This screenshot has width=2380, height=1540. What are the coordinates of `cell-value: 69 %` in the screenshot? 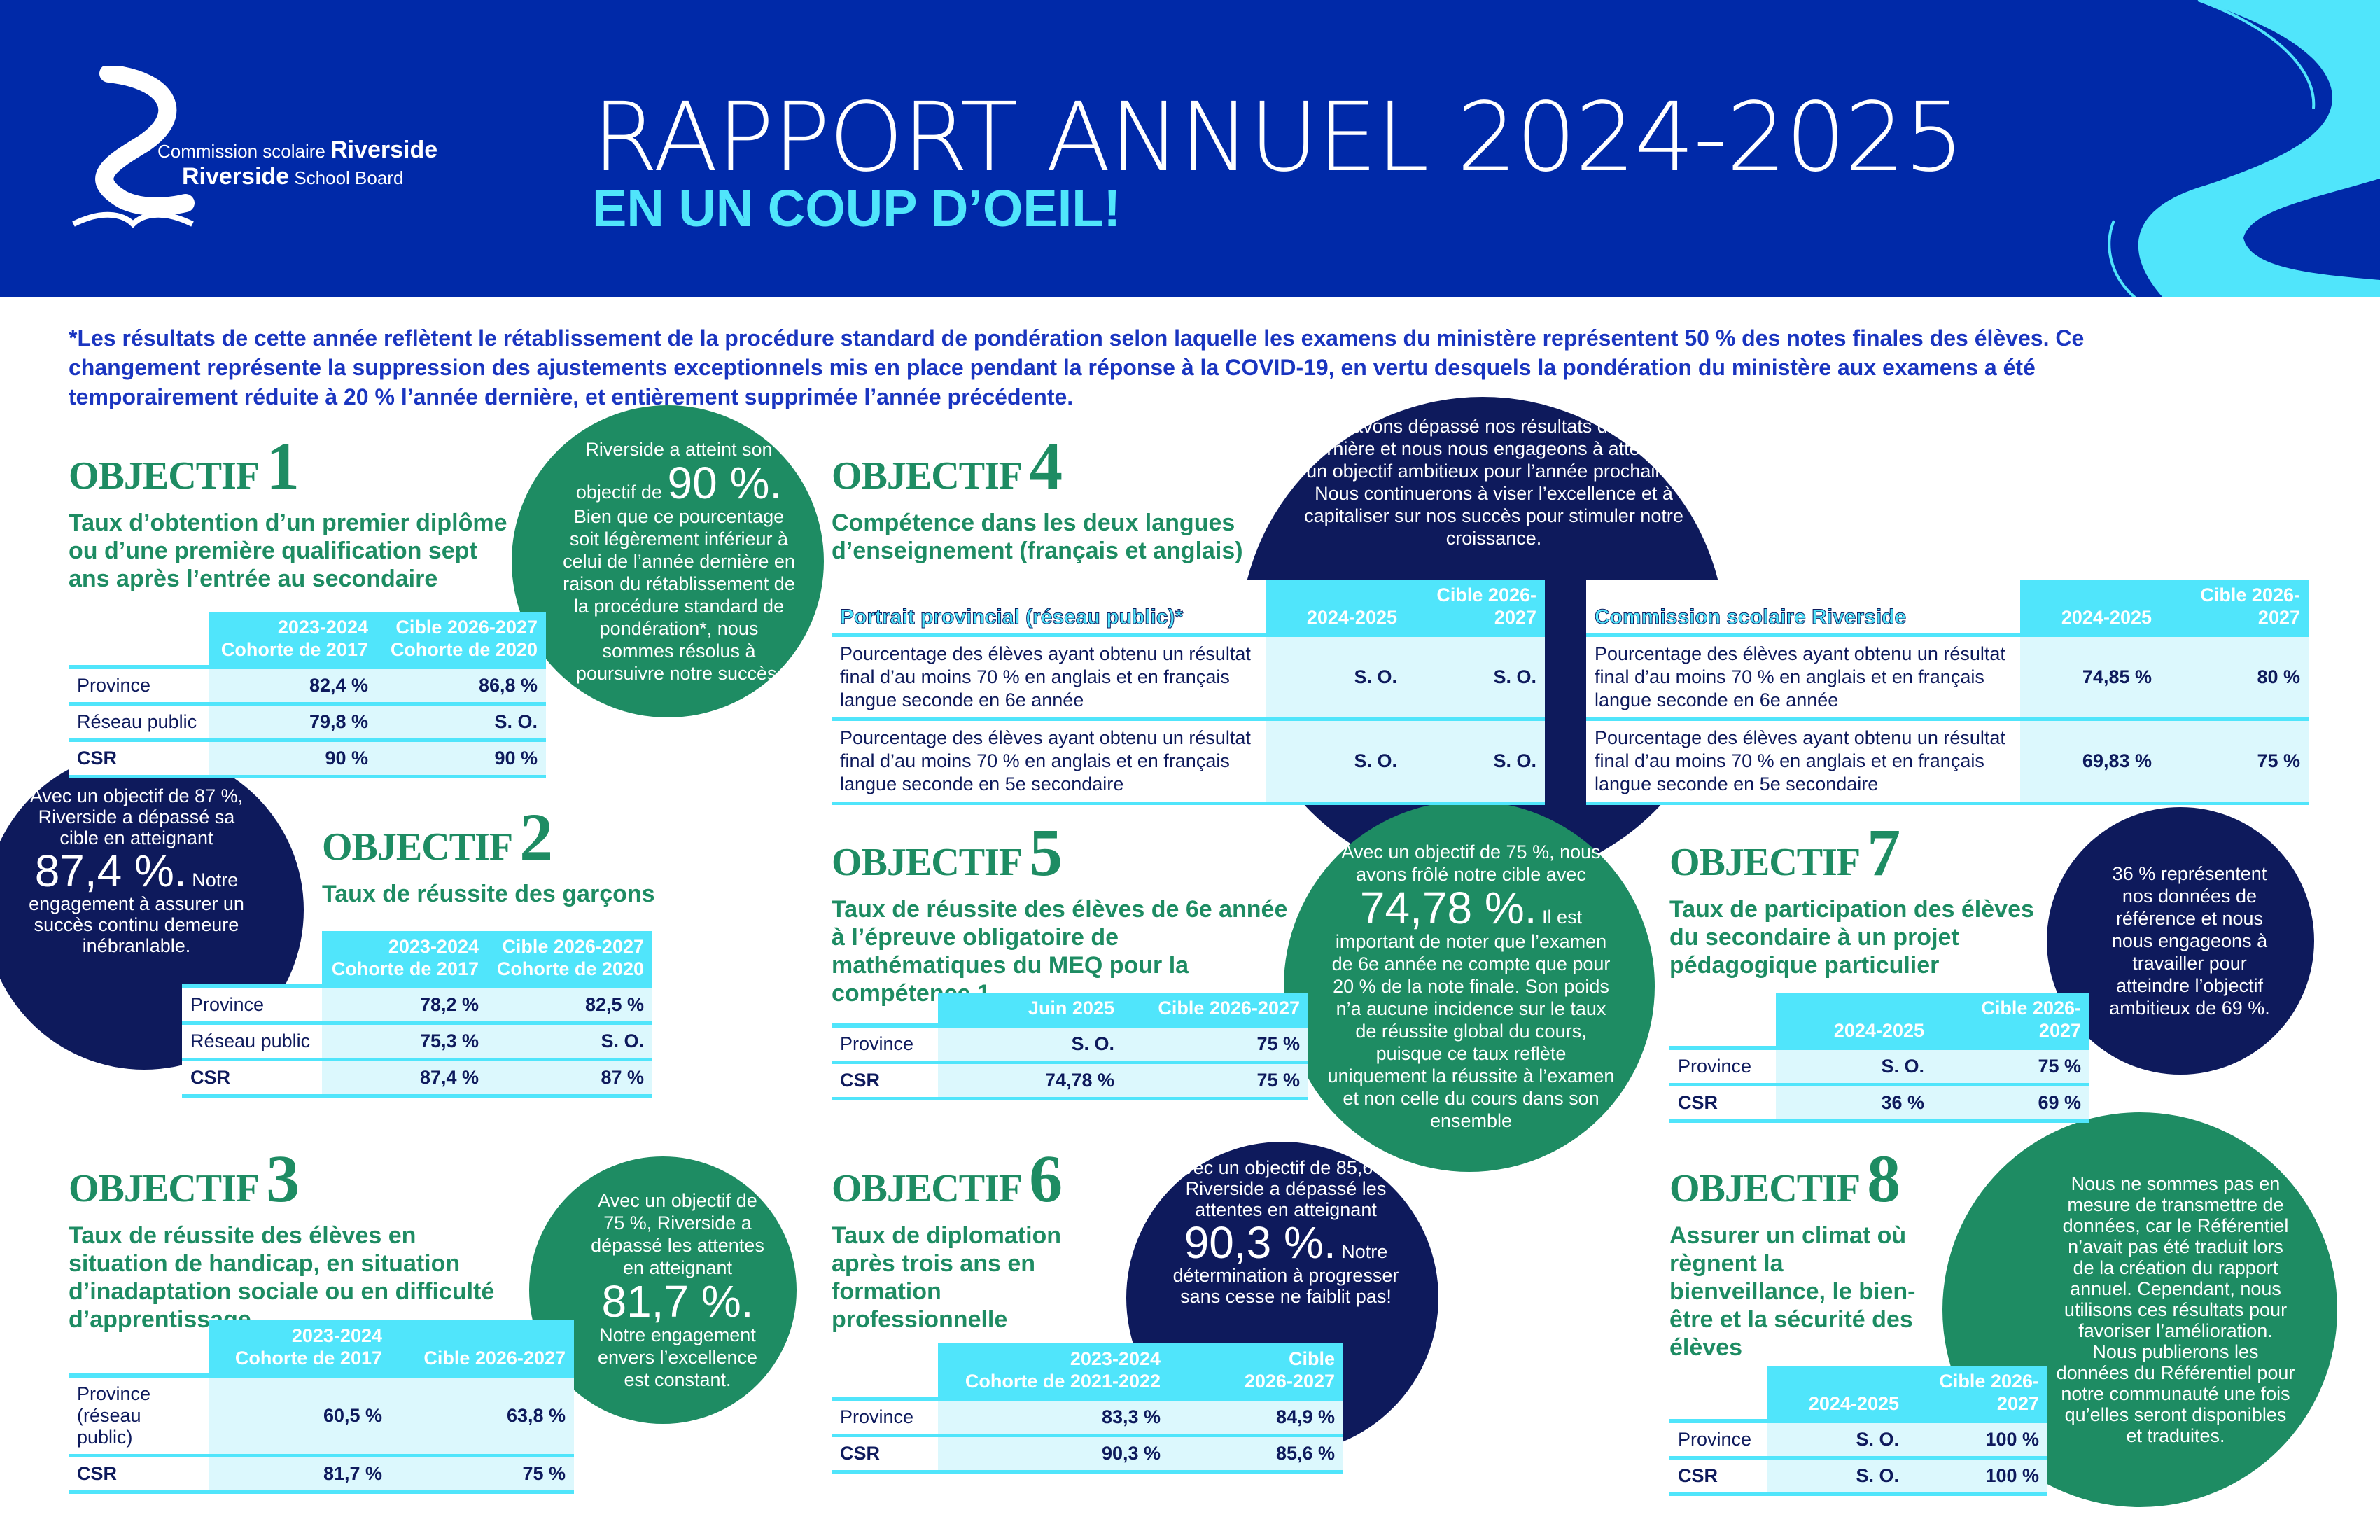 It's located at (2011, 1103).